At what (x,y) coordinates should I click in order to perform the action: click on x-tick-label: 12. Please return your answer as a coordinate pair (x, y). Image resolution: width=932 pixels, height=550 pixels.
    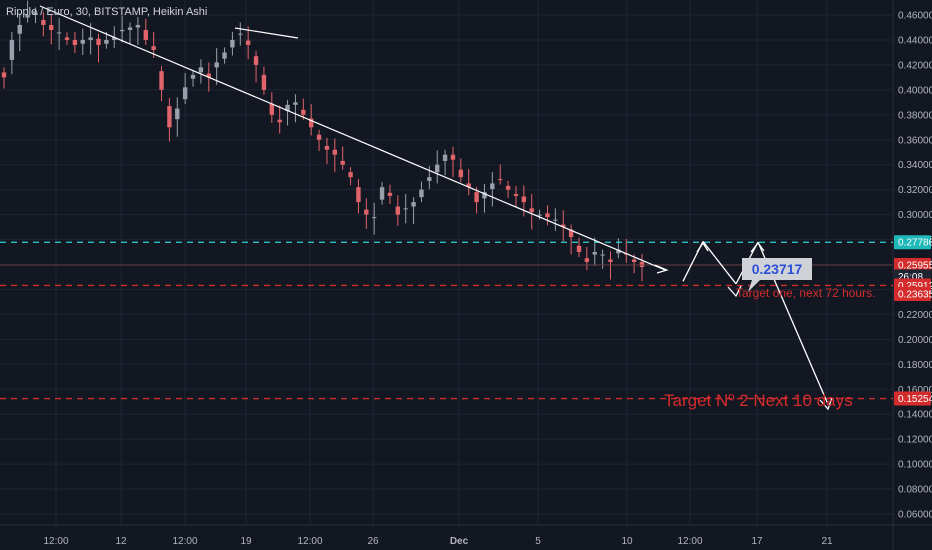
    Looking at the image, I should click on (121, 541).